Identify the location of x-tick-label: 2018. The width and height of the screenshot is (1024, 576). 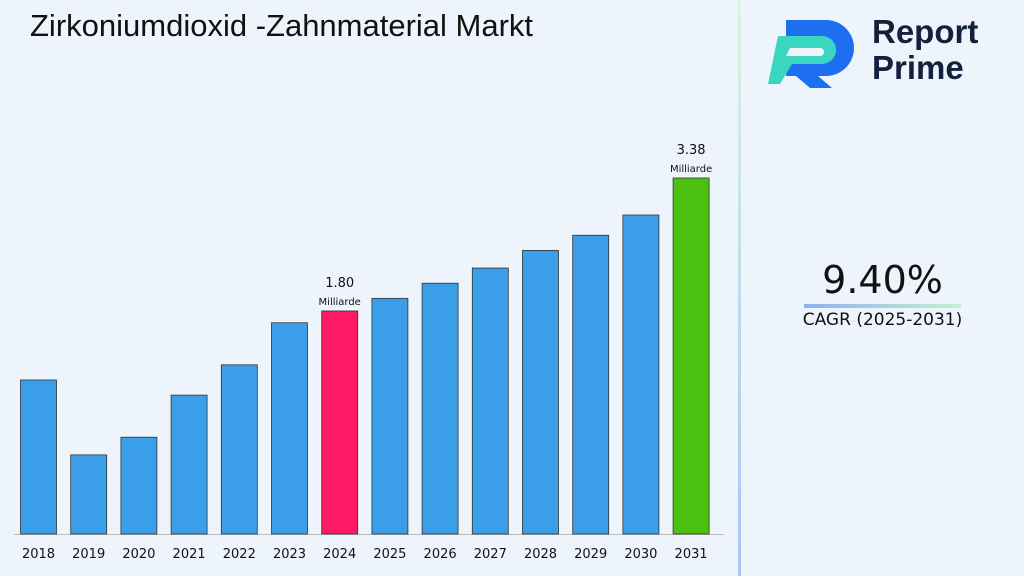
(38, 554).